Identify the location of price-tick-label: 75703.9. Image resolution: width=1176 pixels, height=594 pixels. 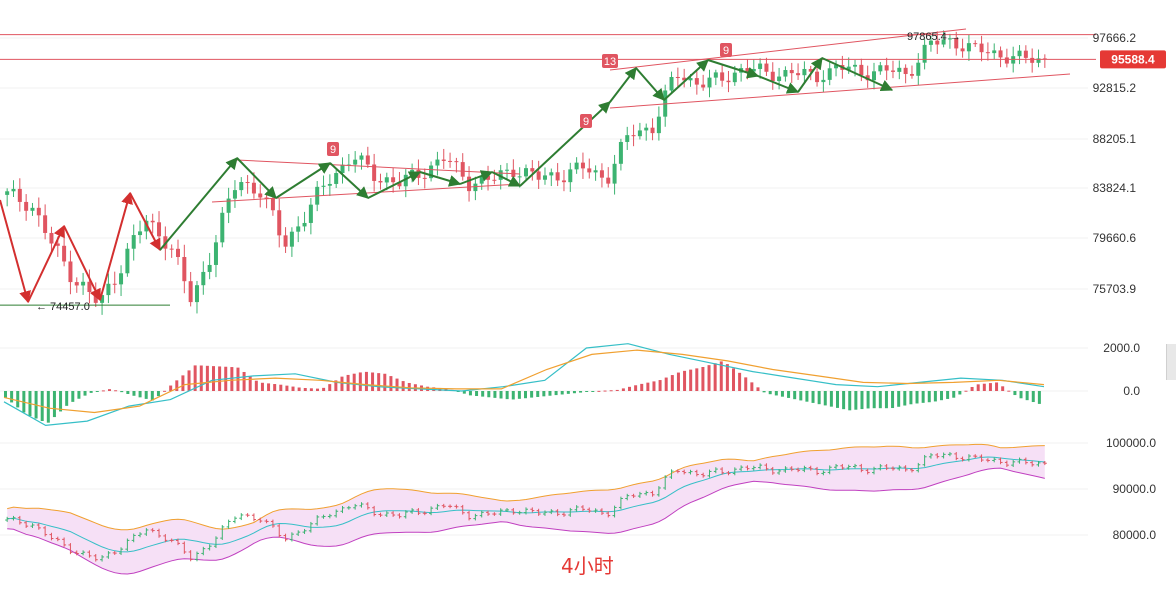
(1115, 289).